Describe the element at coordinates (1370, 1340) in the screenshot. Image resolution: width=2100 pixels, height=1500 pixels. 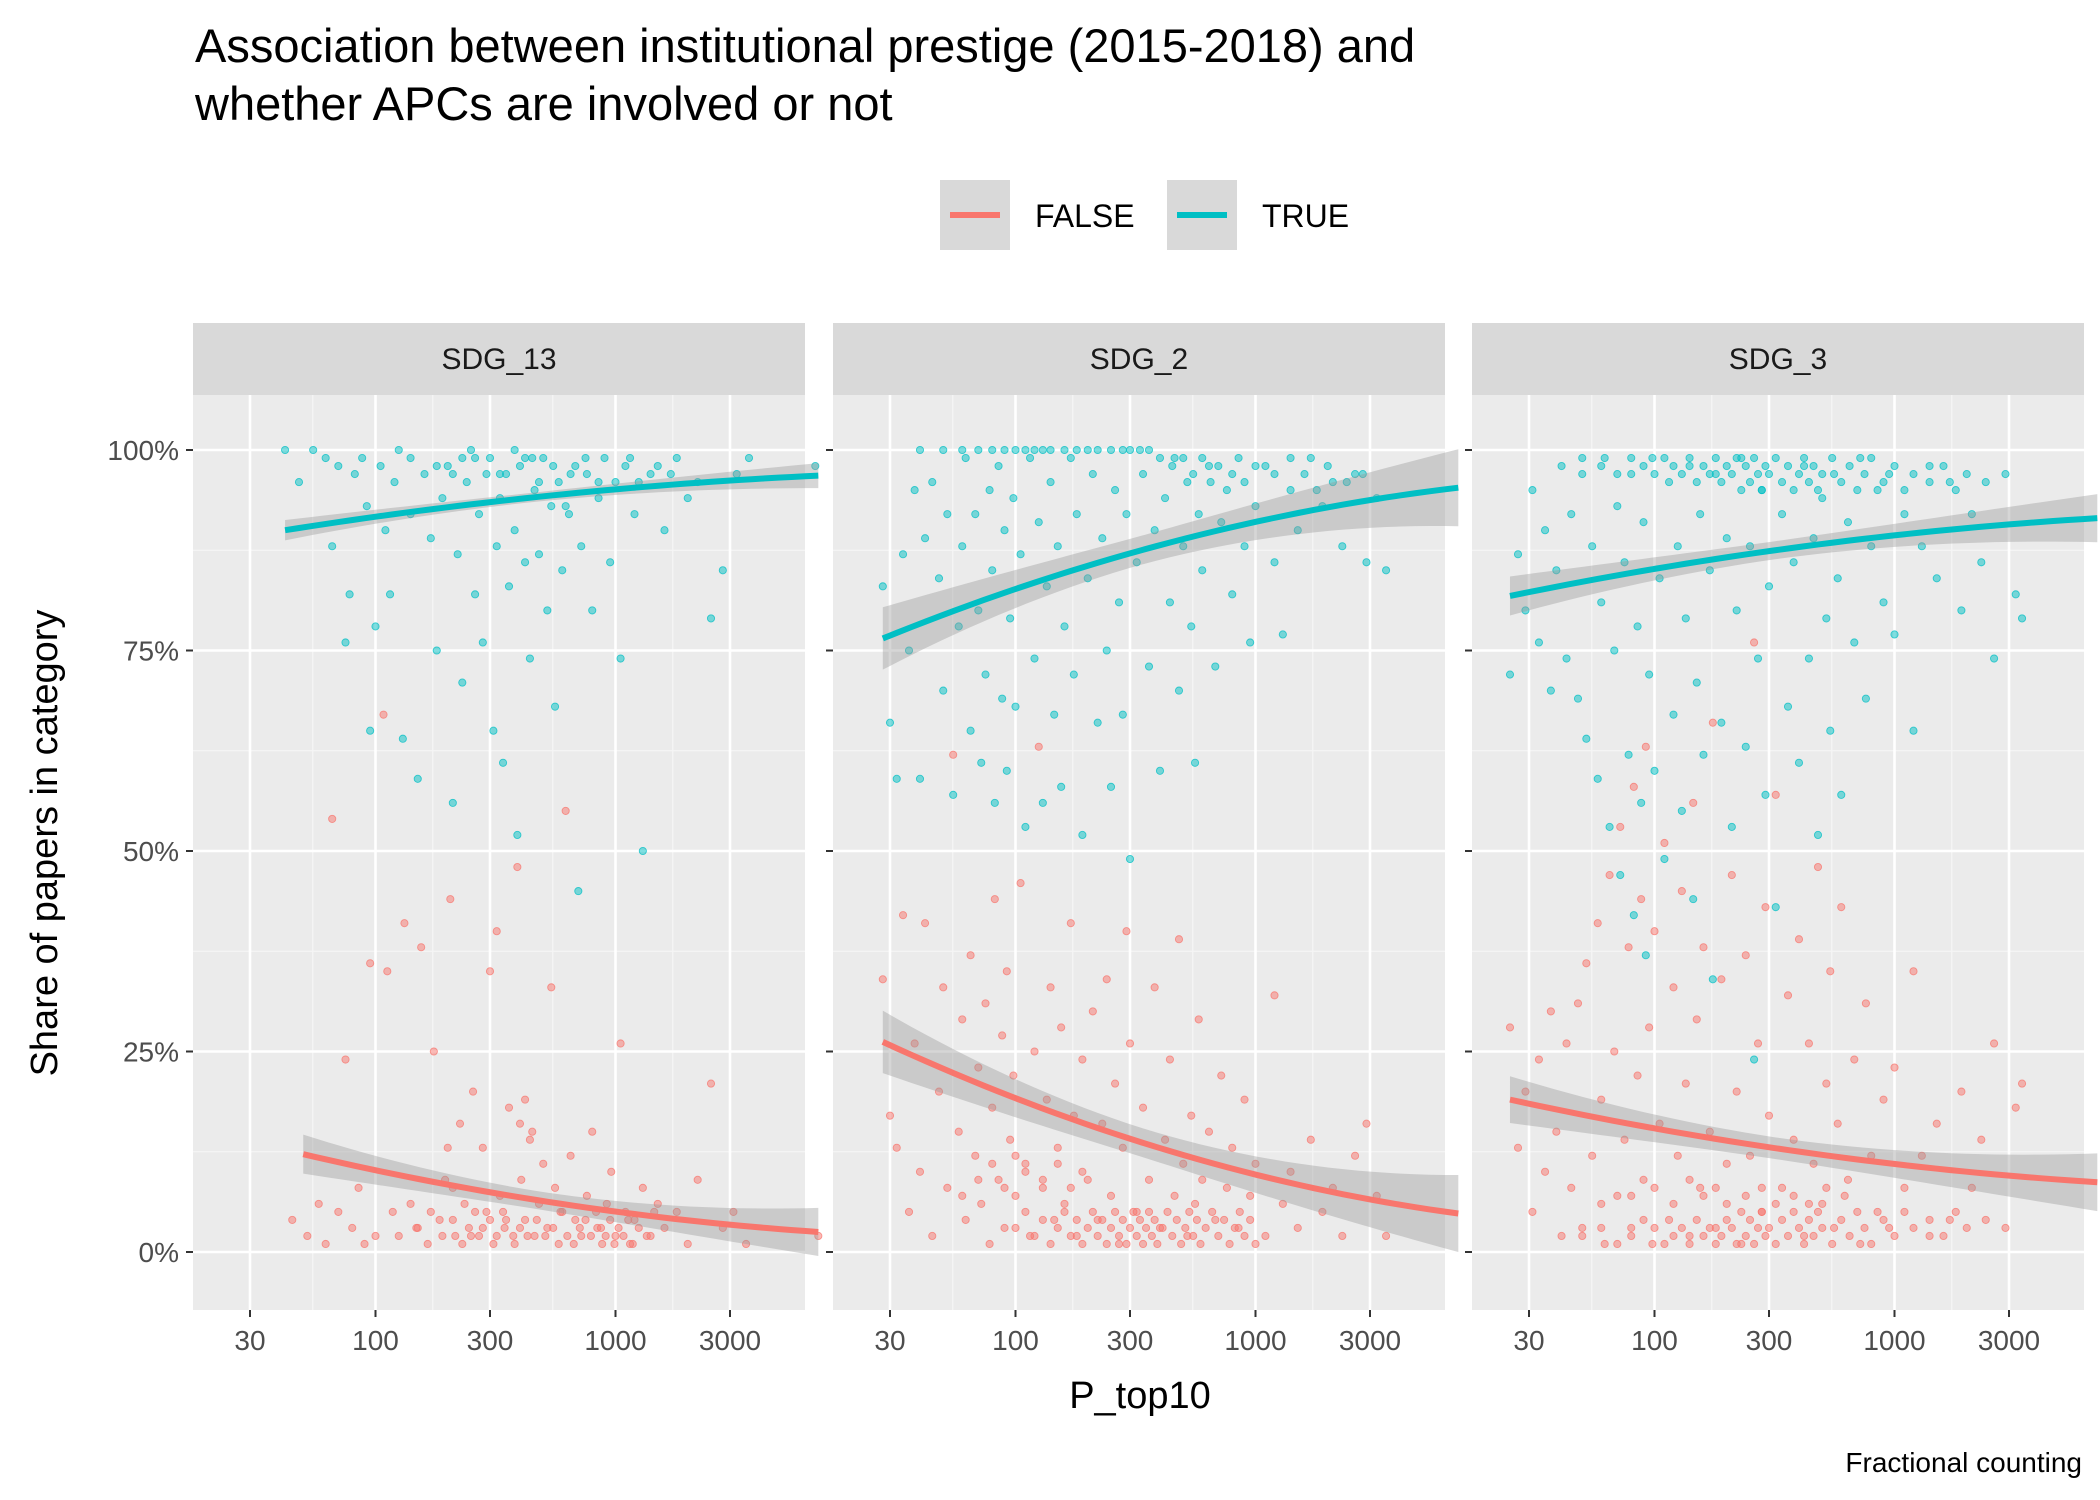
I see `x-tick-label: 3000` at that location.